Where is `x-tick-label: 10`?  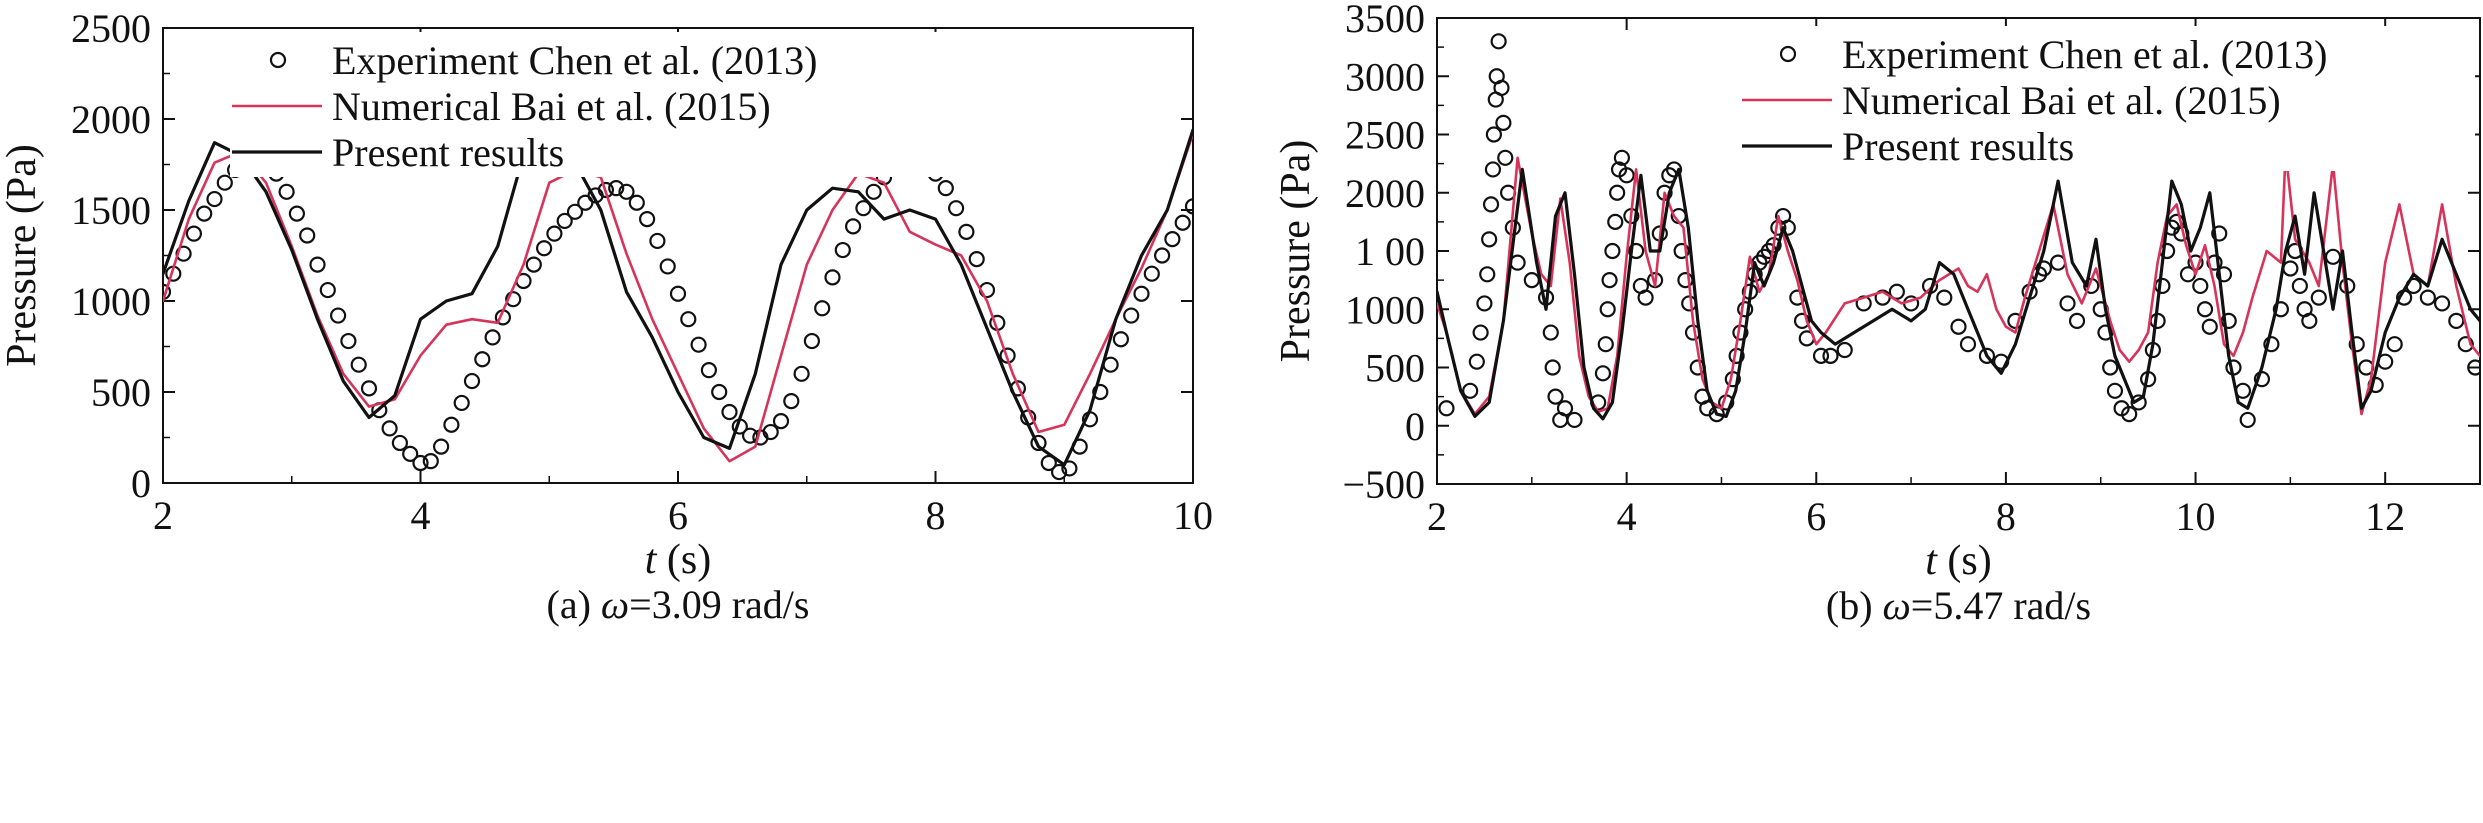 x-tick-label: 10 is located at coordinates (1193, 515).